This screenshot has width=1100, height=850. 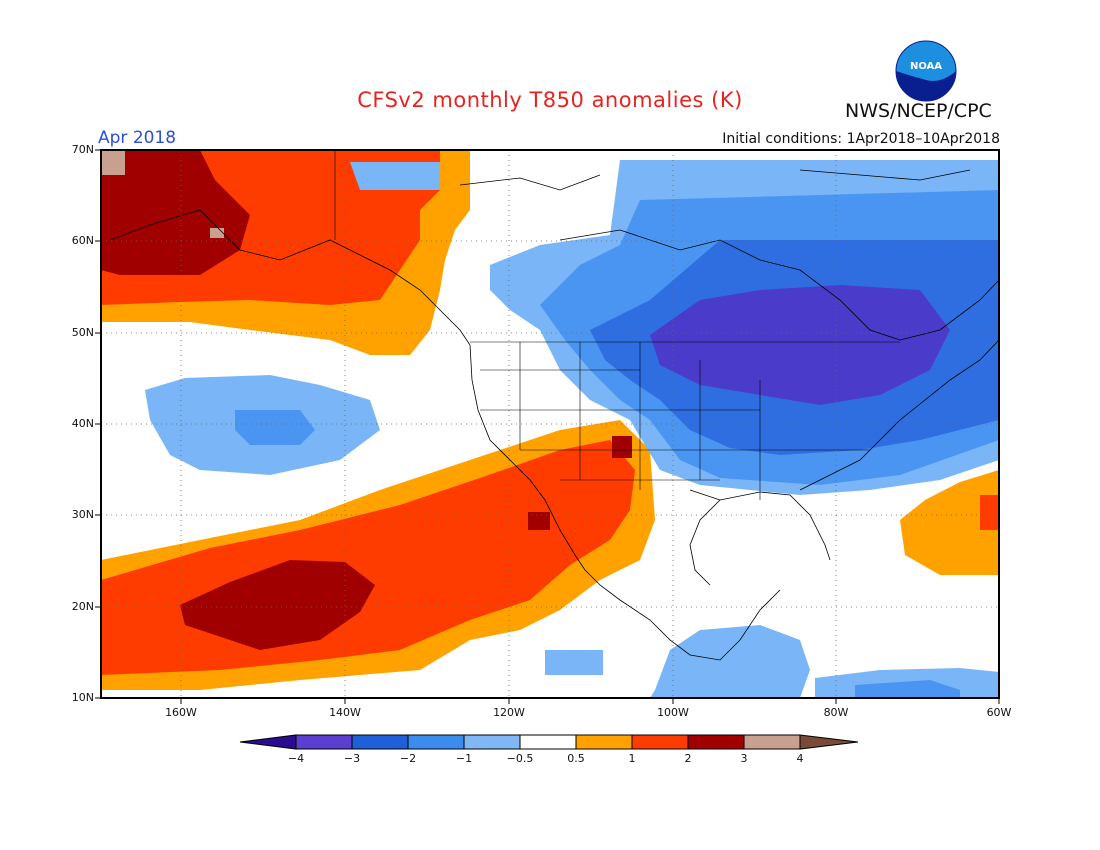 What do you see at coordinates (861, 139) in the screenshot?
I see `initial-conditions-label: Initial conditions: 1Apr2018–10Apr2018` at bounding box center [861, 139].